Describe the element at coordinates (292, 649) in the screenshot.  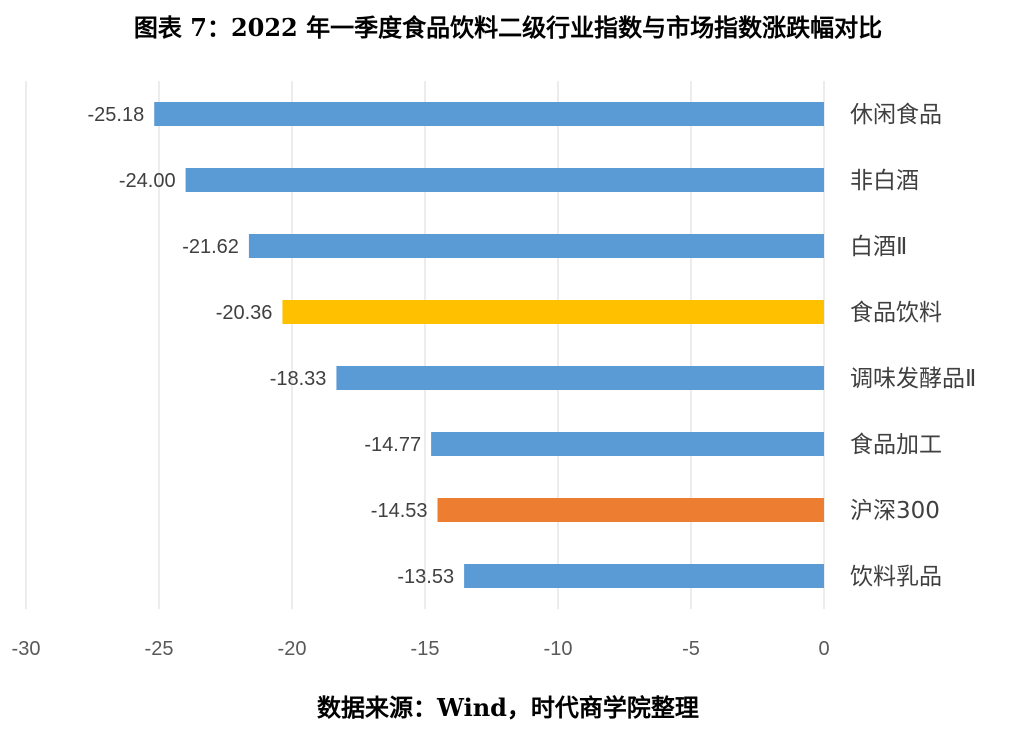
I see `x-tick-label: -20` at that location.